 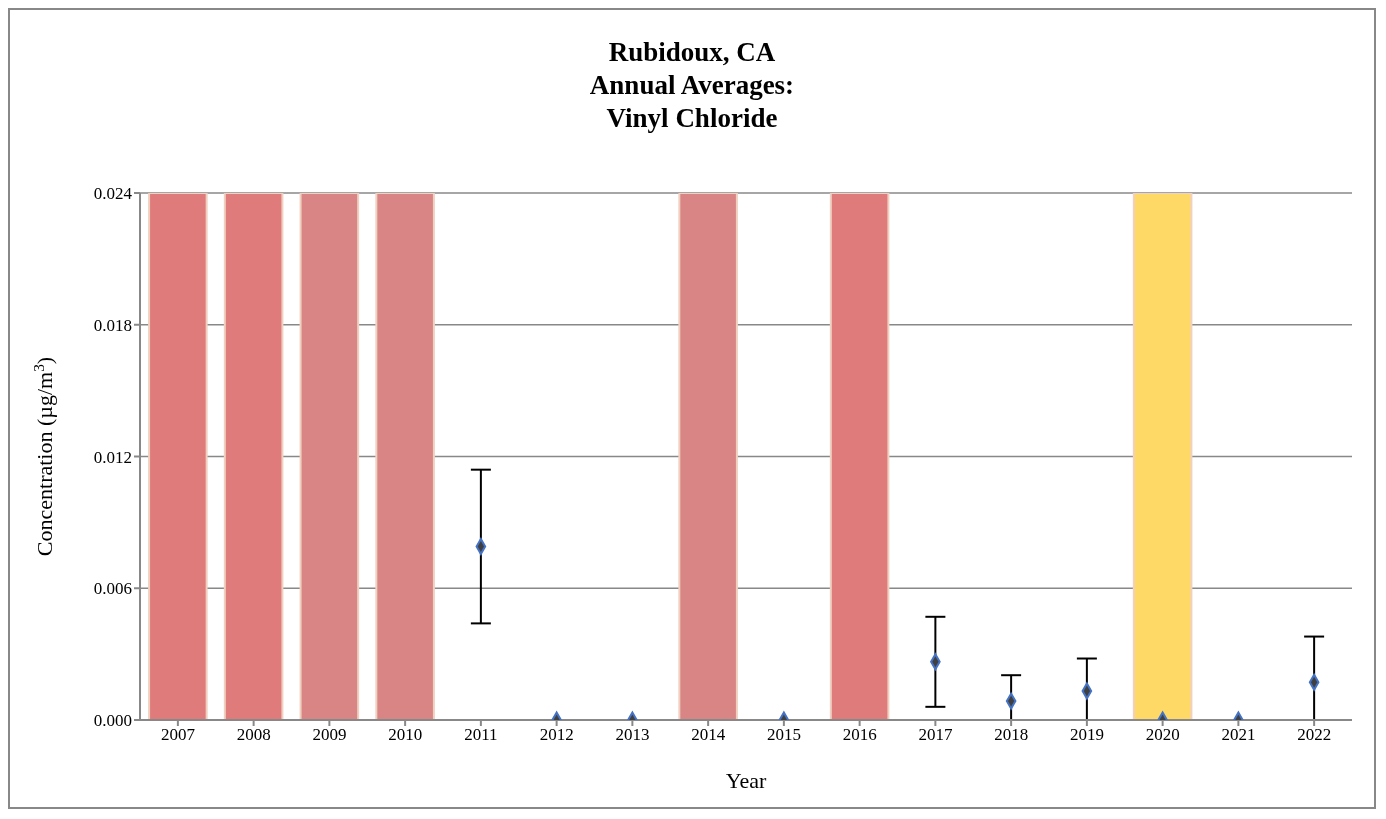 What do you see at coordinates (1162, 735) in the screenshot?
I see `x-tick-label: 2020` at bounding box center [1162, 735].